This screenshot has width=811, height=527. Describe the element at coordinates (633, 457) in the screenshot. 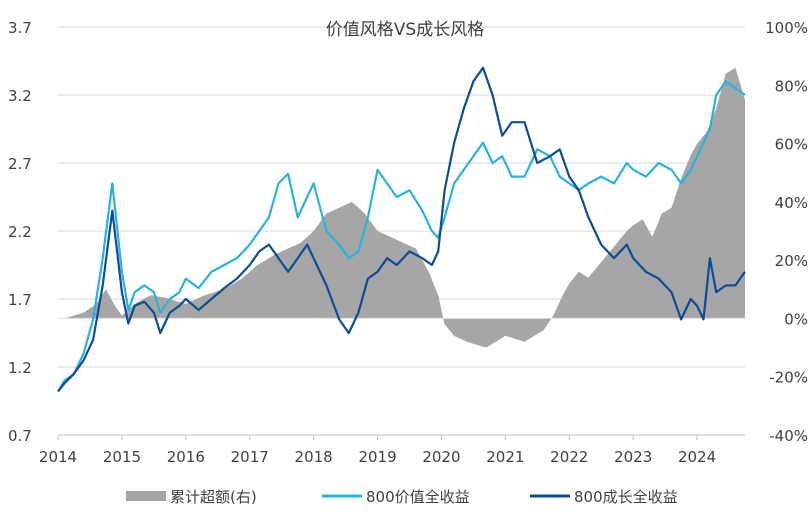

I see `x-tick-label: 2023` at that location.